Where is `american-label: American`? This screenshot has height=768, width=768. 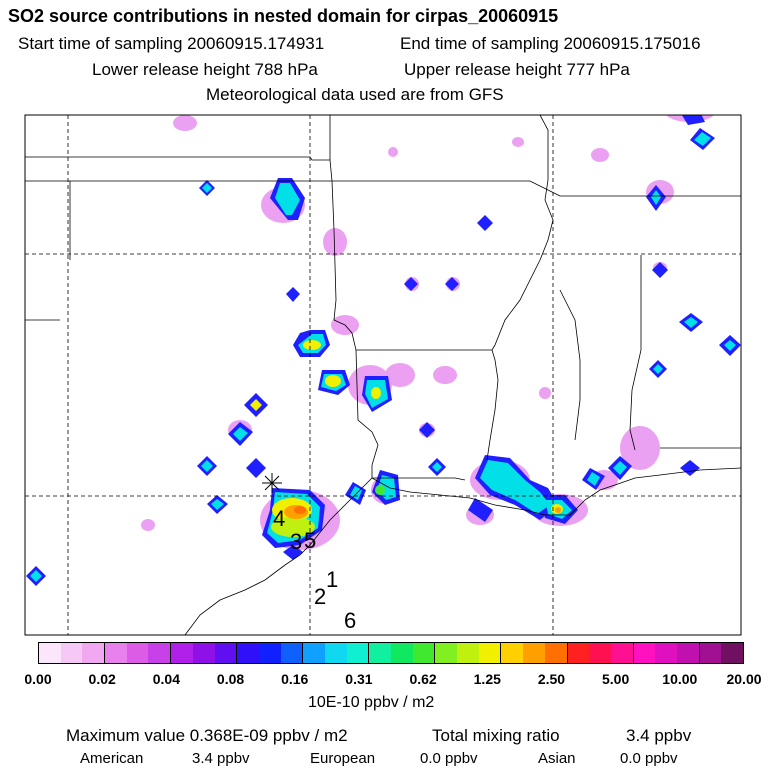
american-label: American is located at coordinates (112, 758).